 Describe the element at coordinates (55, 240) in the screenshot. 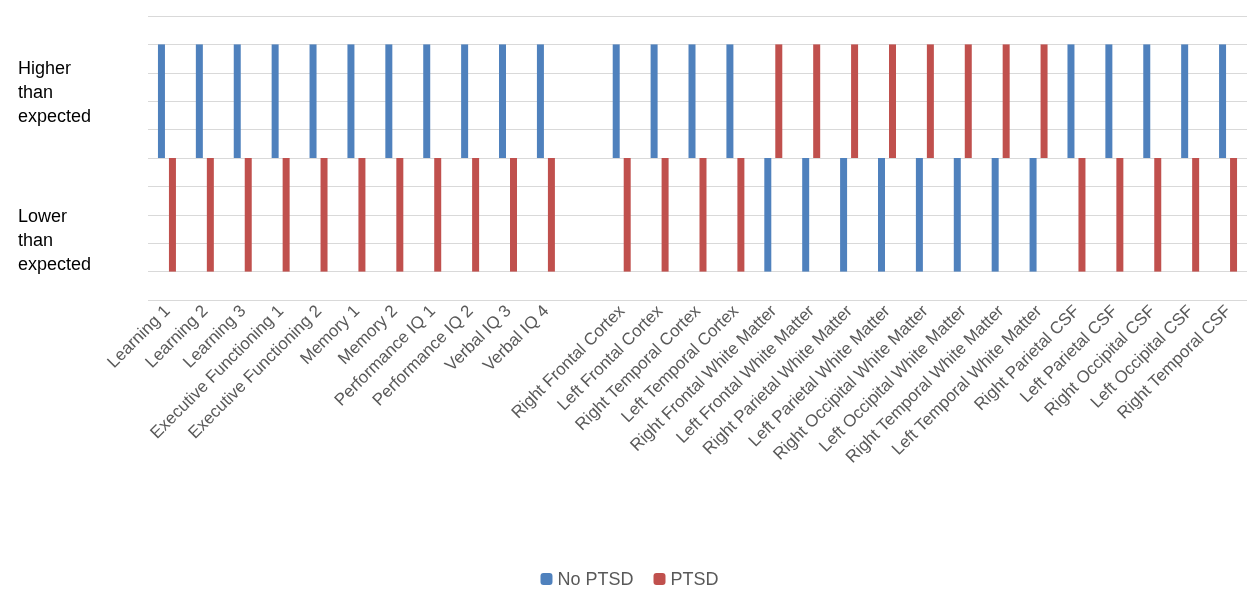

I see `text: Lower than expected` at that location.